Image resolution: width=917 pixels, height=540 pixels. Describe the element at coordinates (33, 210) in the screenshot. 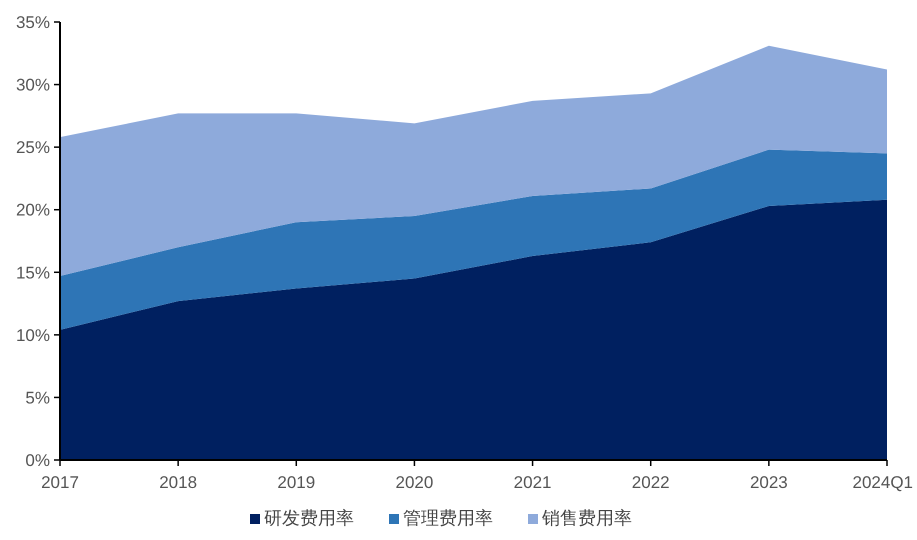

I see `y-tick-label: 20%` at that location.